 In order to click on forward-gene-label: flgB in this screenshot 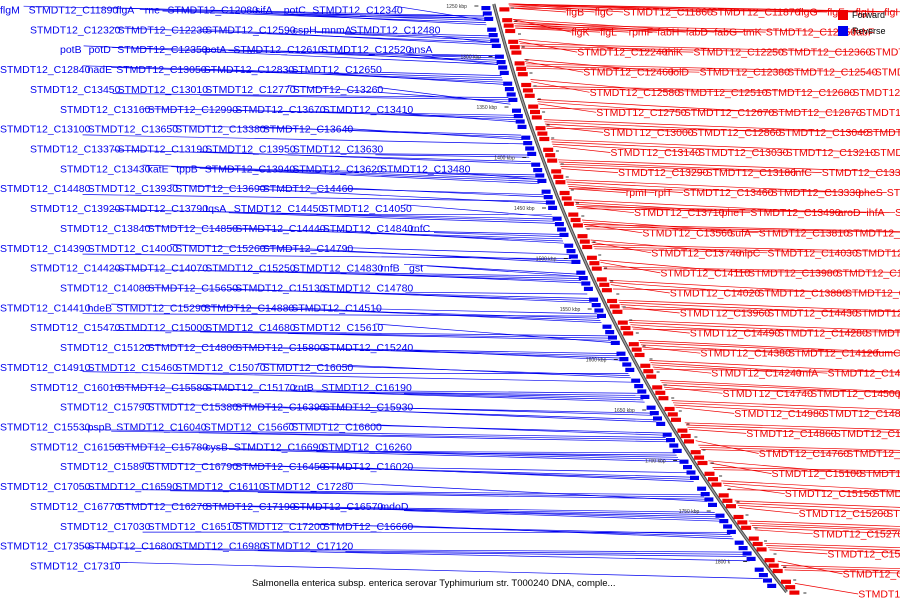, I will do `click(575, 13)`.